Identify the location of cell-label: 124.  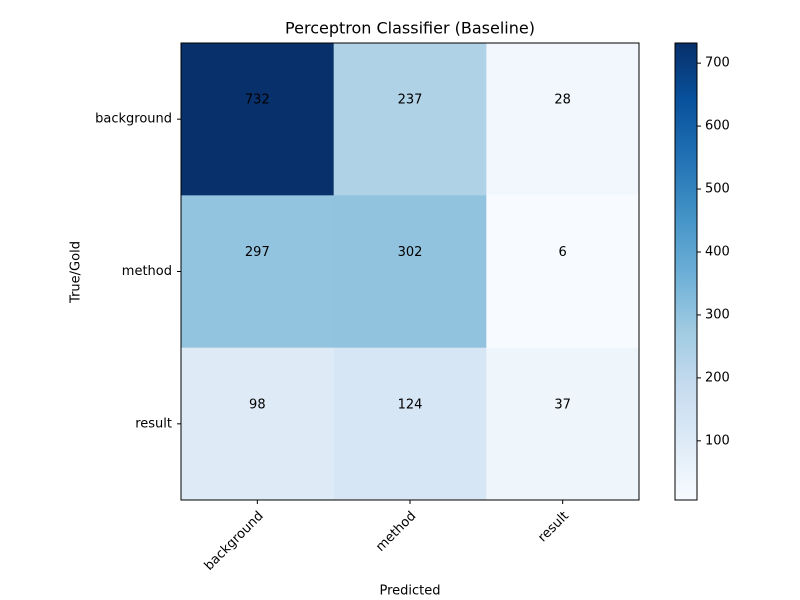
(410, 404).